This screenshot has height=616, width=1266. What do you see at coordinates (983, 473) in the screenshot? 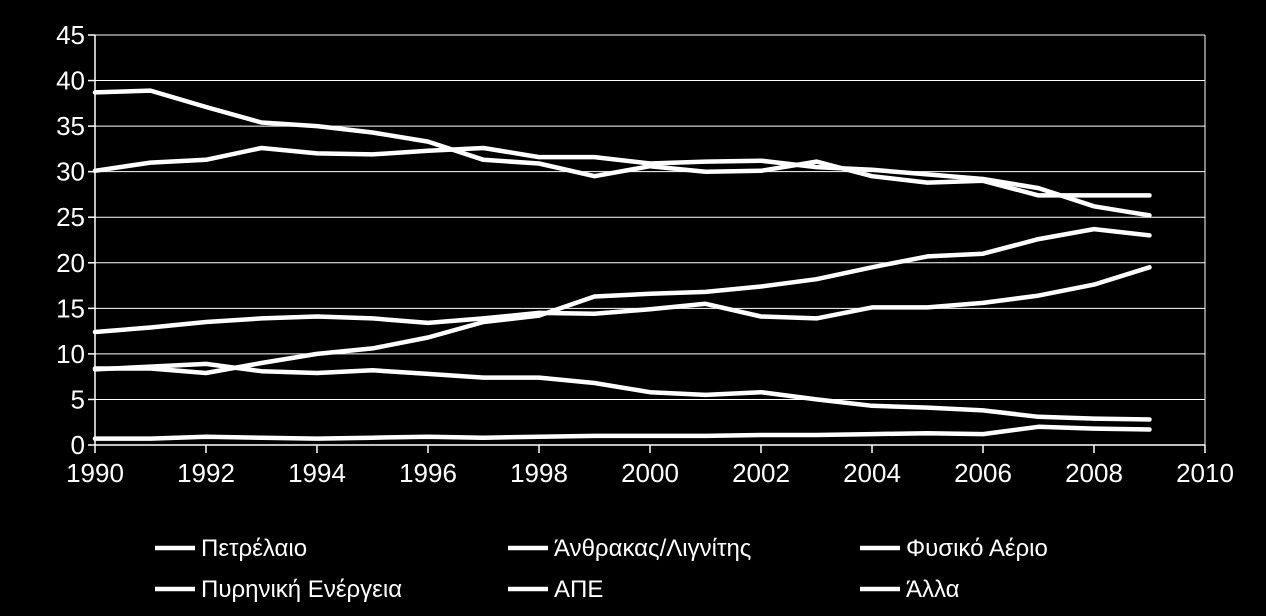
I see `x-tick-label-2006: 2006` at bounding box center [983, 473].